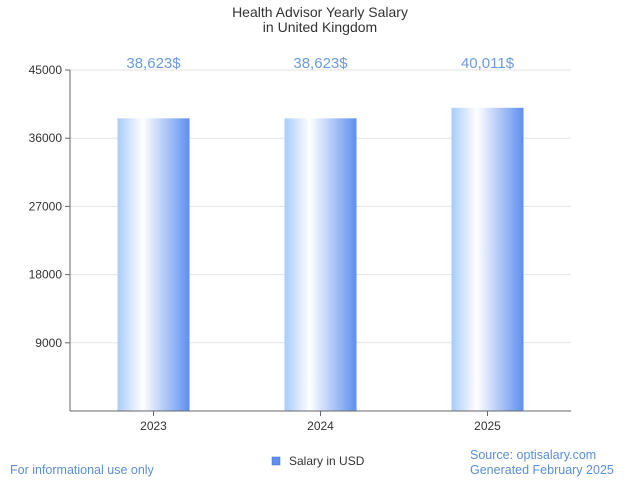  Describe the element at coordinates (320, 426) in the screenshot. I see `x-tick-label: 2024` at that location.